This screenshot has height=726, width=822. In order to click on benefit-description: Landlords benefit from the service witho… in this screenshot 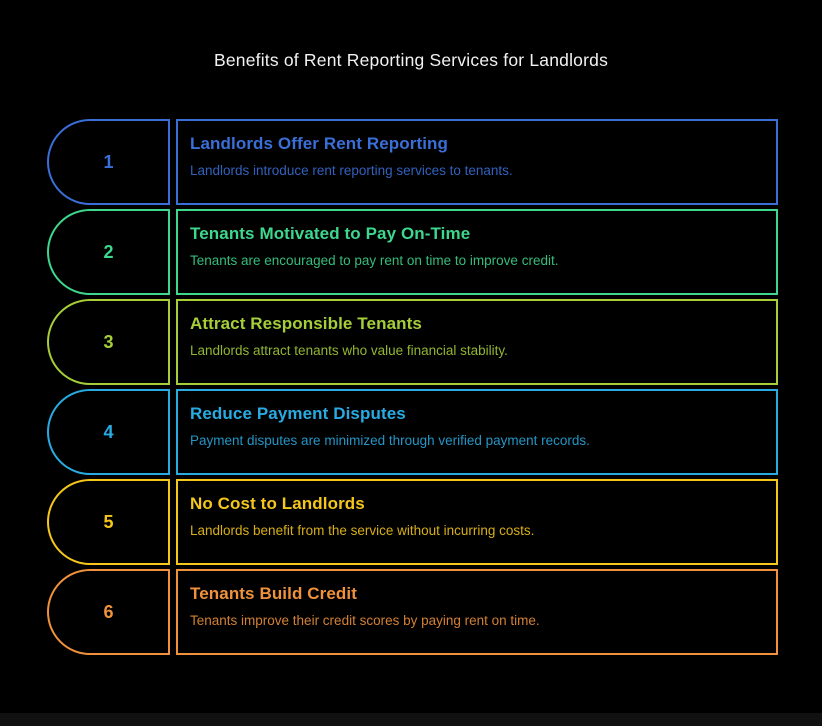, I will do `click(362, 530)`.